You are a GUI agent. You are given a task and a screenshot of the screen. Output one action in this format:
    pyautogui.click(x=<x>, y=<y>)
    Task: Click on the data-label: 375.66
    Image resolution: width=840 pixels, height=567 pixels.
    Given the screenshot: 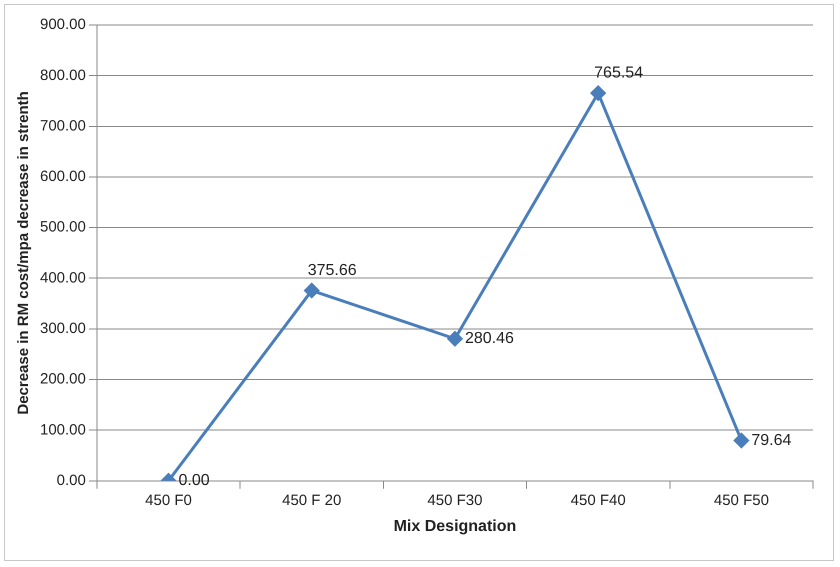 What is the action you would take?
    pyautogui.click(x=332, y=270)
    